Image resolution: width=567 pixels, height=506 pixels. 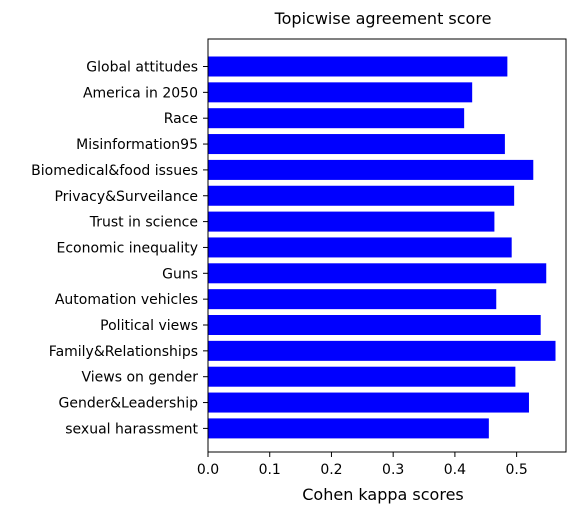 What do you see at coordinates (208, 470) in the screenshot?
I see `x-tick-label: 0.0` at bounding box center [208, 470].